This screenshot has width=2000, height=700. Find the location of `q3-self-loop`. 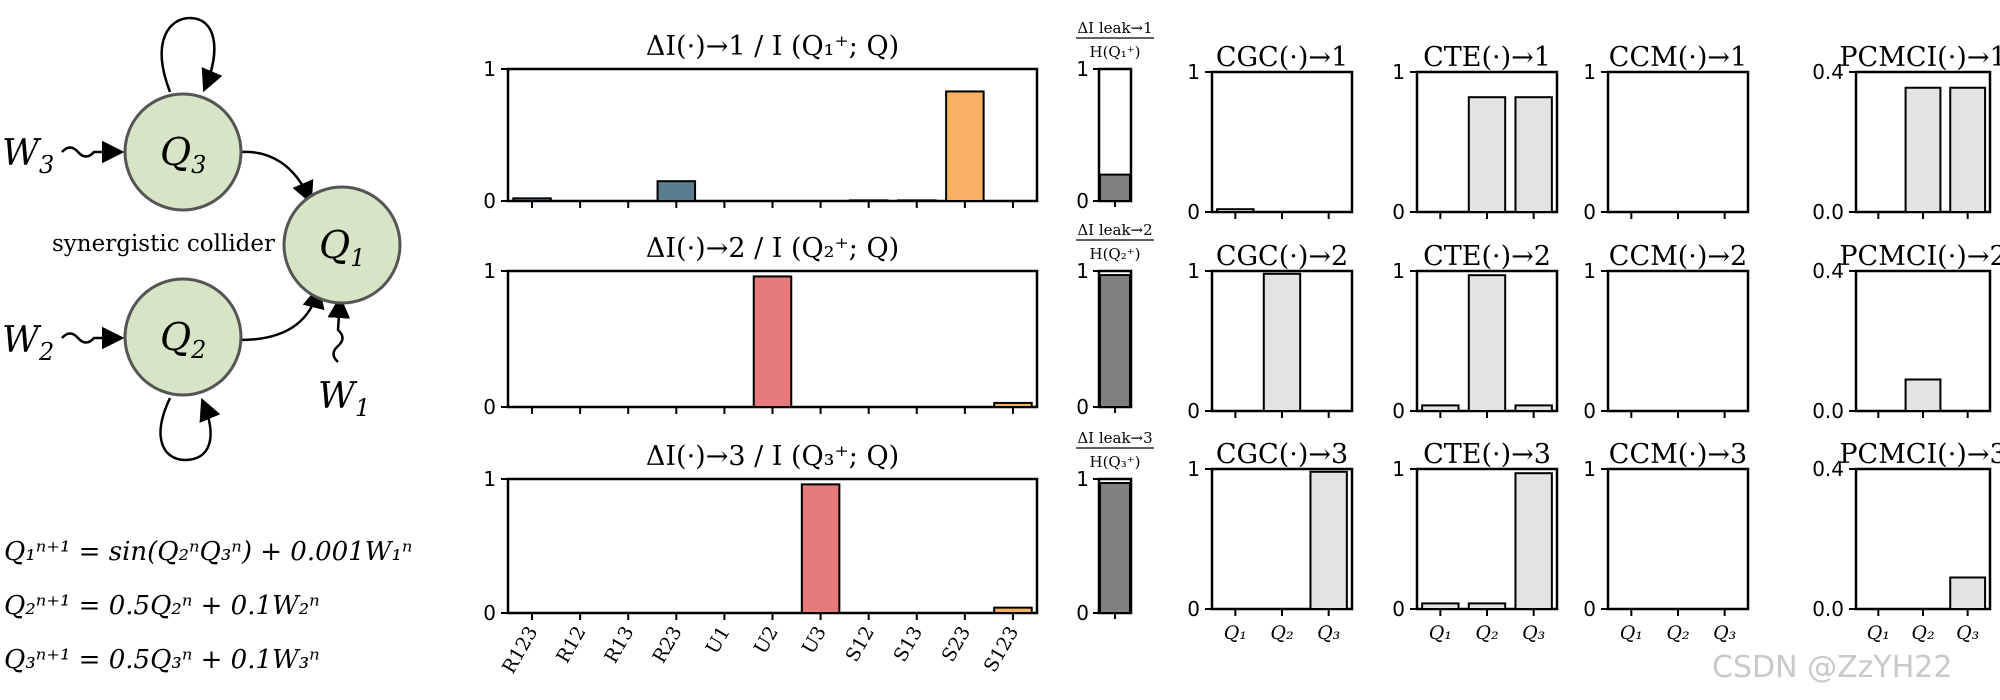

q3-self-loop is located at coordinates (191, 54).